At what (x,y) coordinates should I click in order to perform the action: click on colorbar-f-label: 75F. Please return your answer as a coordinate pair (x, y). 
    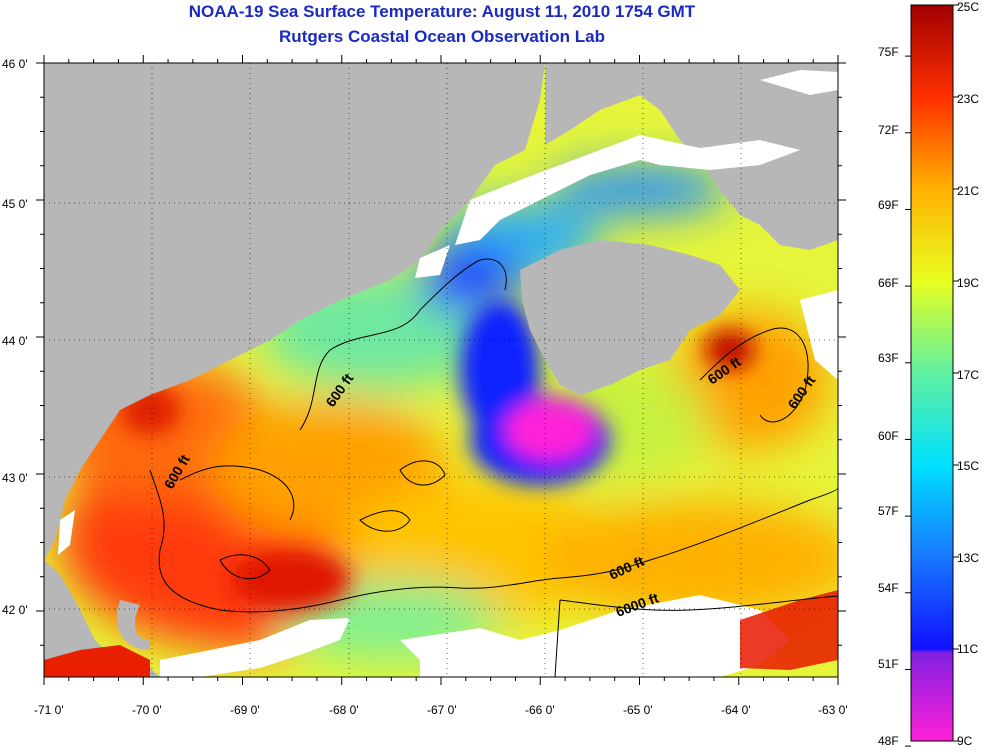
    Looking at the image, I should click on (888, 52).